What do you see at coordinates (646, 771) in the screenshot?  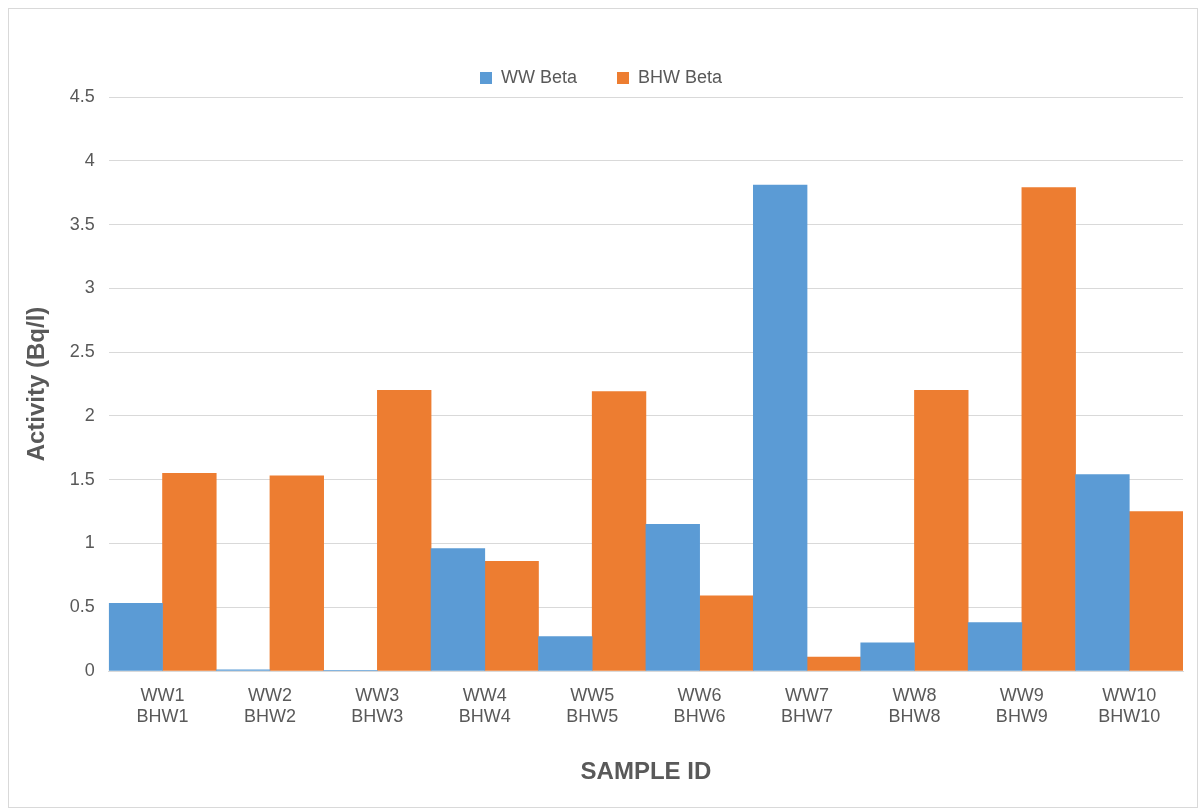 I see `x-axis-title: SAMPLE ID` at bounding box center [646, 771].